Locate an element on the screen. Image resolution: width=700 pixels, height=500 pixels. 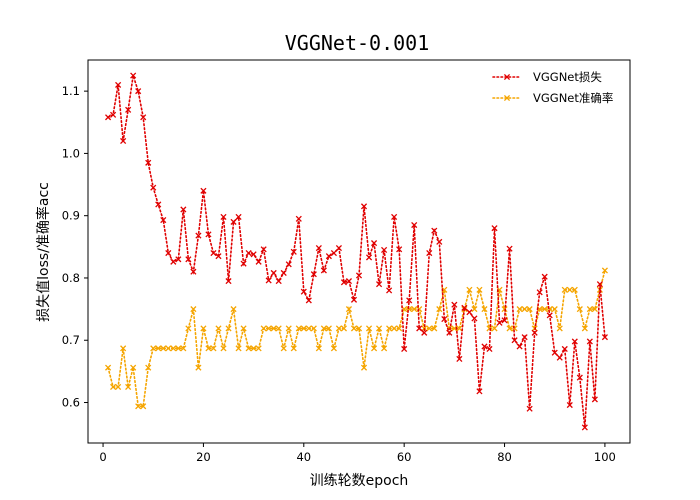
y-tick-label: 1.0 is located at coordinates (71, 153).